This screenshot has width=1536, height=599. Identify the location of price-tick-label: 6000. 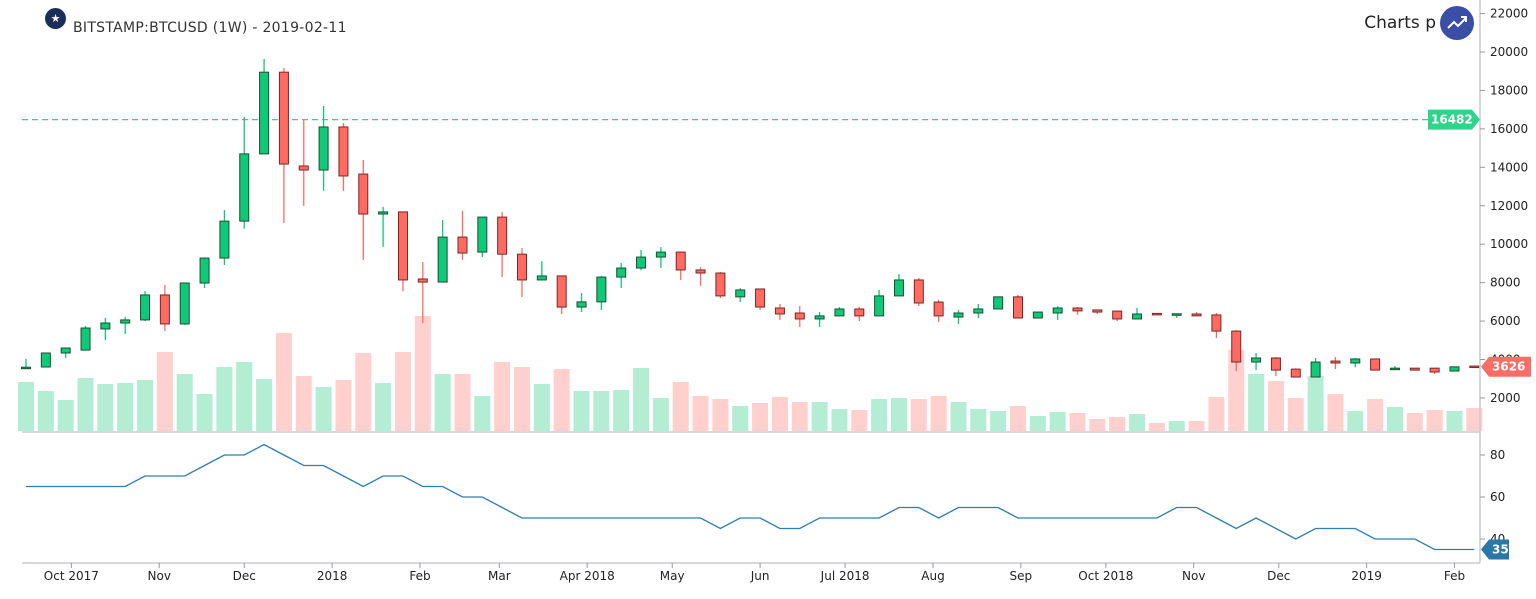
(1505, 321).